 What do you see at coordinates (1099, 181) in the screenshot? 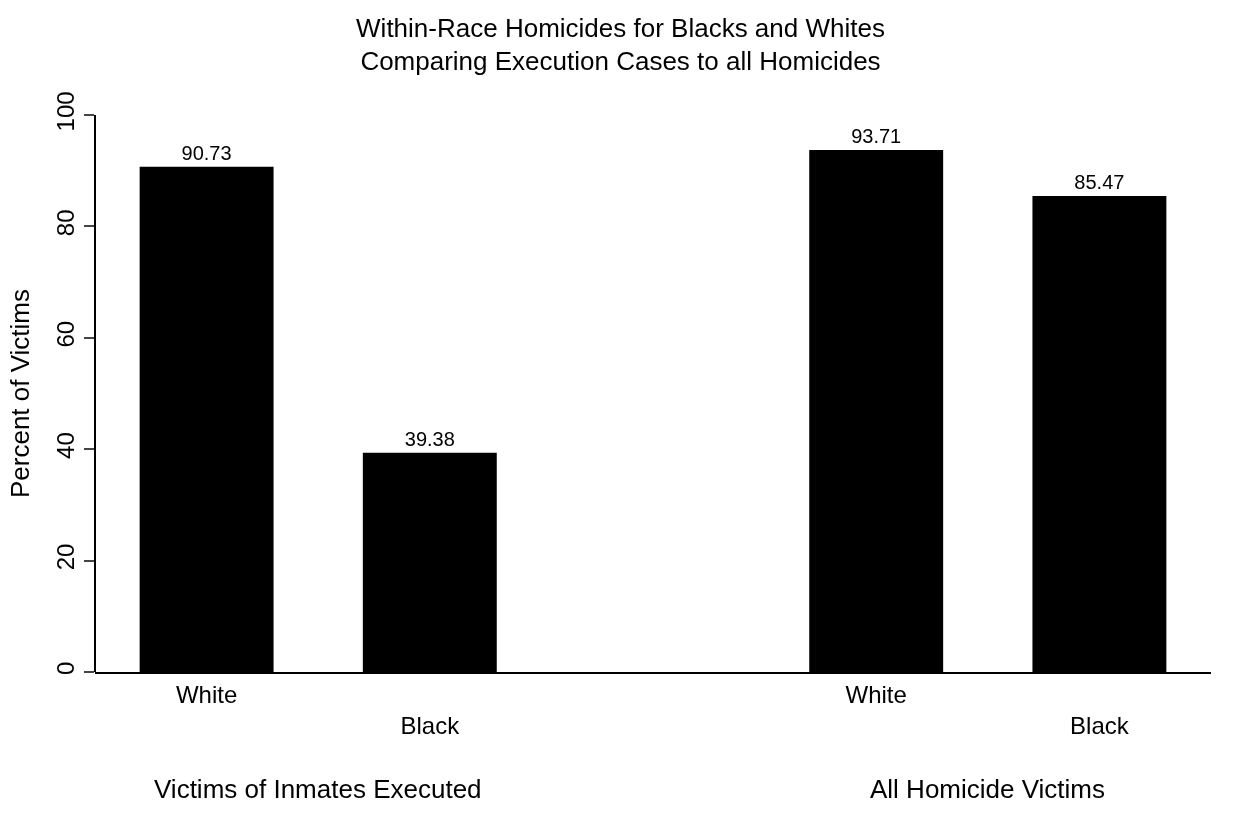
I see `data-label: 85.47` at bounding box center [1099, 181].